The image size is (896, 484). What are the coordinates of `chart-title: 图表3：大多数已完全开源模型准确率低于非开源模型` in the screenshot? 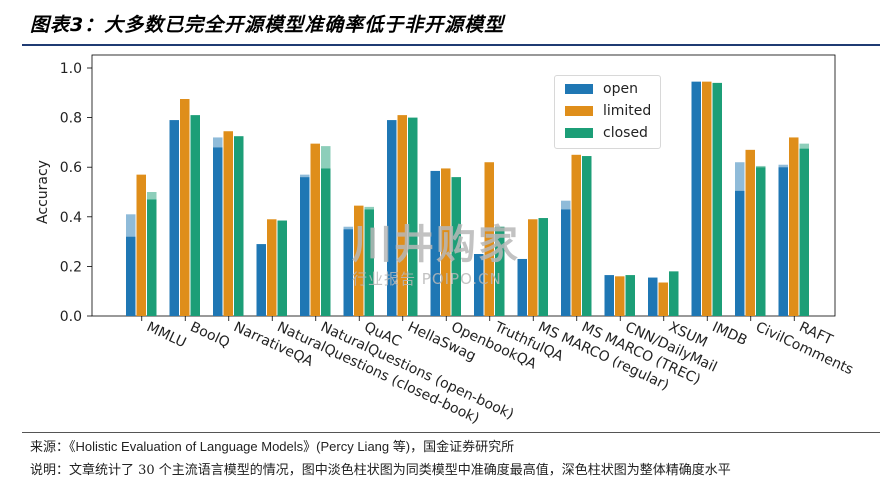 It's located at (267, 25).